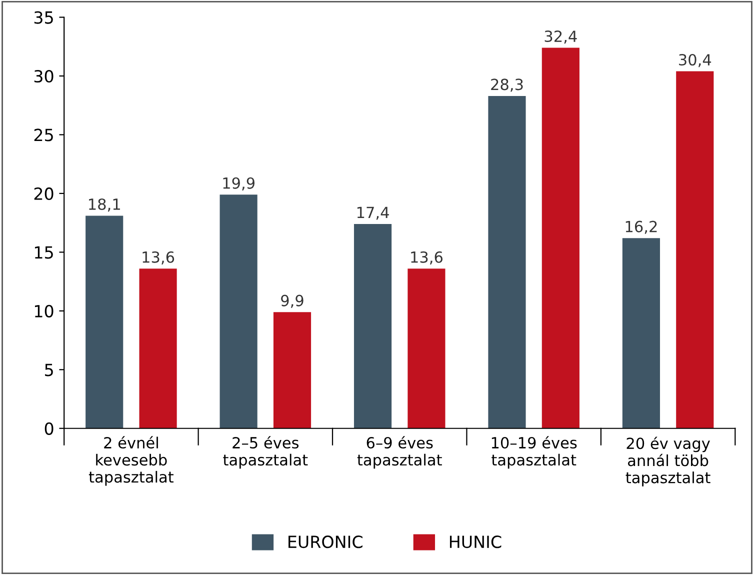 The image size is (754, 575). Describe the element at coordinates (292, 301) in the screenshot. I see `data-label: 9,9` at that location.